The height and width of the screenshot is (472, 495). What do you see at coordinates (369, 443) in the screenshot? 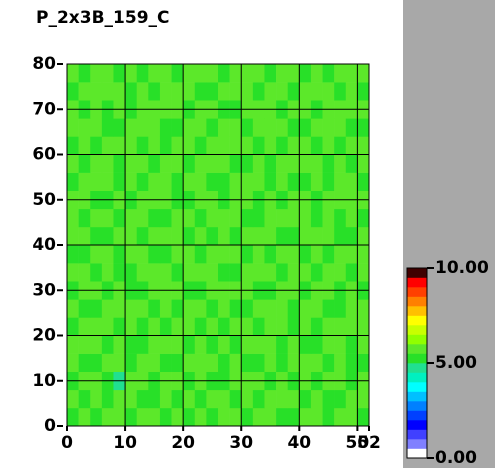
I see `x-tick-label: 52` at bounding box center [369, 443].